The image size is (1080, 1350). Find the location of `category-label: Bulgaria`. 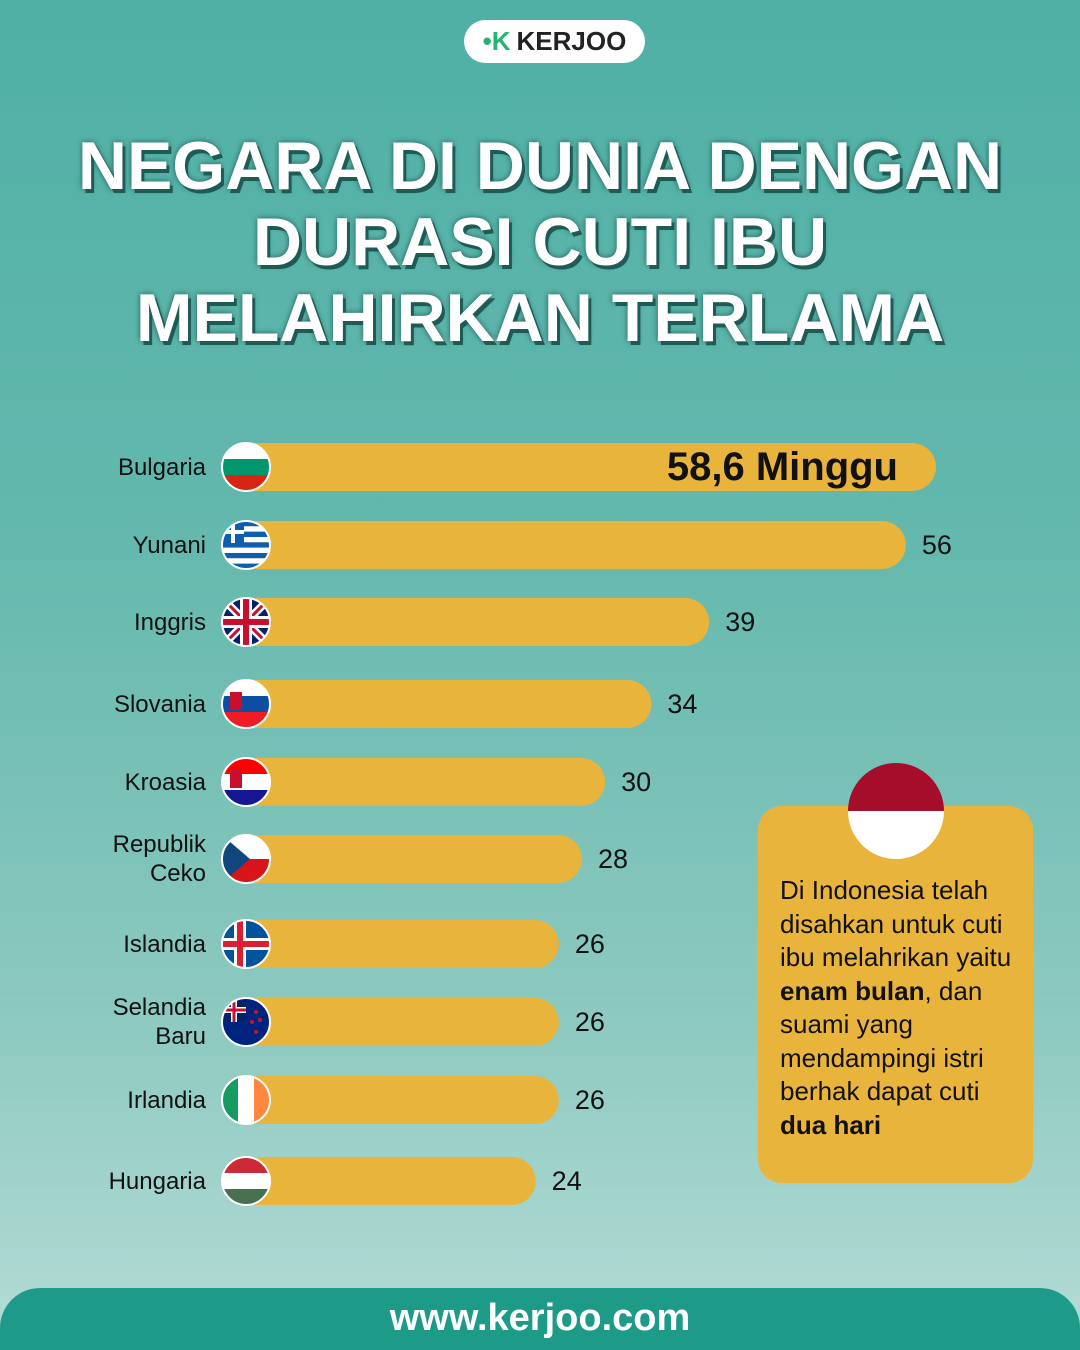

category-label: Bulgaria is located at coordinates (161, 467).